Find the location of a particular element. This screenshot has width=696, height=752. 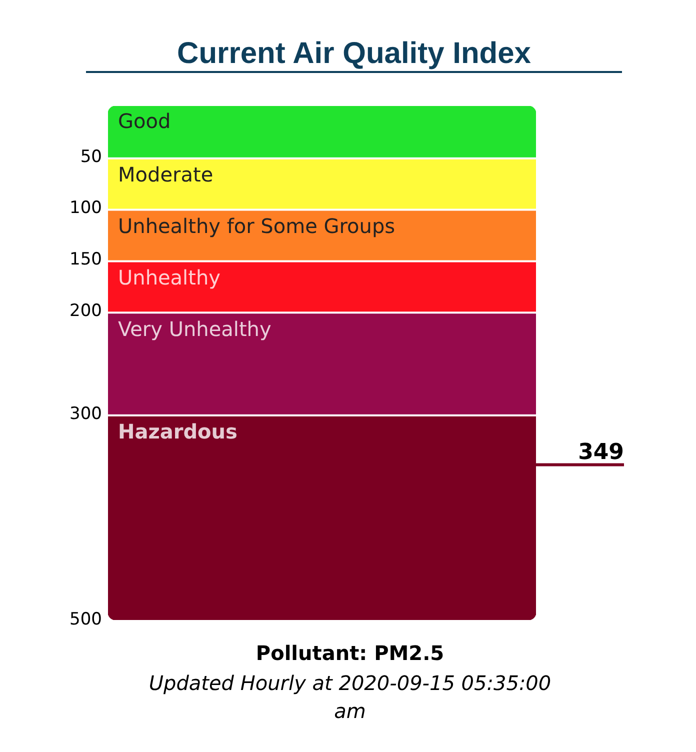

ref-line-label: 349 is located at coordinates (601, 452).